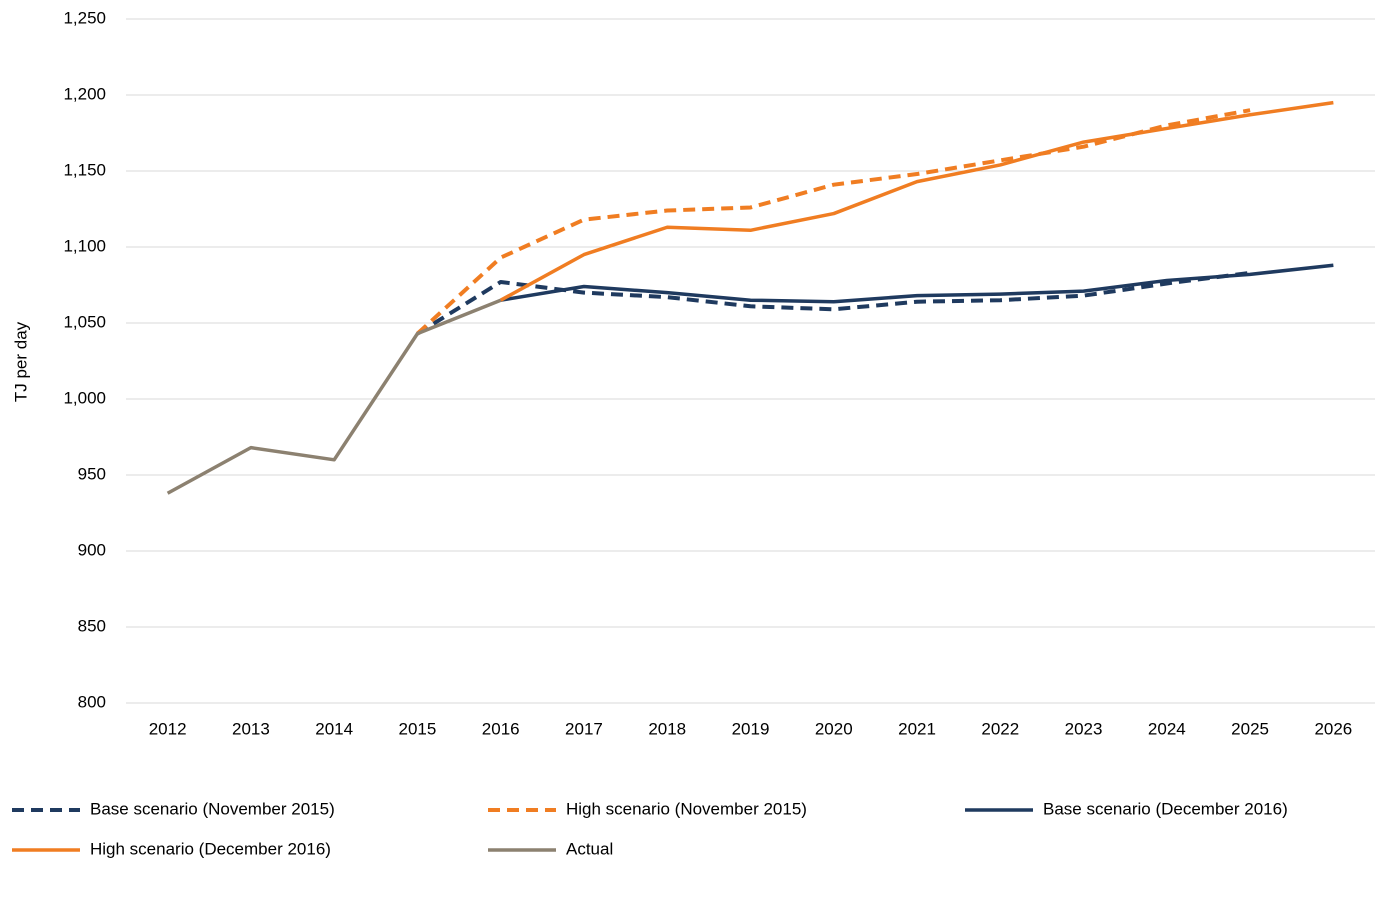 The image size is (1389, 897). What do you see at coordinates (1333, 728) in the screenshot?
I see `x-tick-label: 2026` at bounding box center [1333, 728].